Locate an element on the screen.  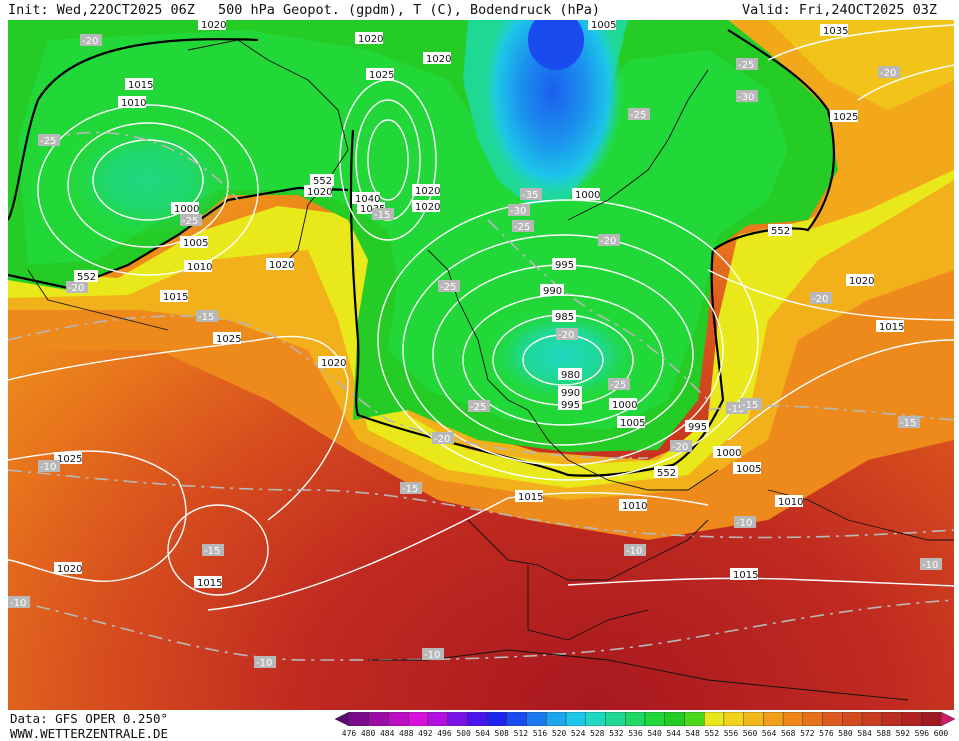
temperature-label: -20 is located at coordinates (889, 72).